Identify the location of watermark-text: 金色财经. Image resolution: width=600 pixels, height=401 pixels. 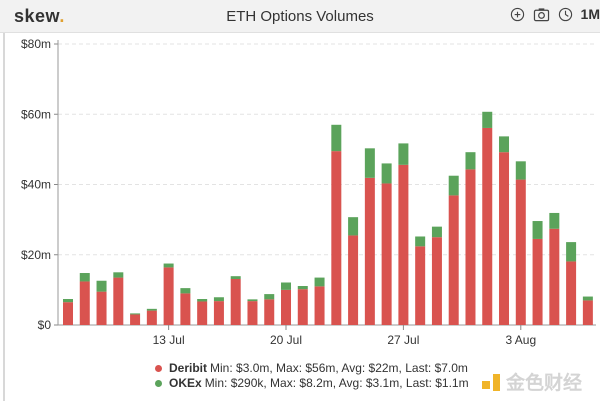
(544, 383).